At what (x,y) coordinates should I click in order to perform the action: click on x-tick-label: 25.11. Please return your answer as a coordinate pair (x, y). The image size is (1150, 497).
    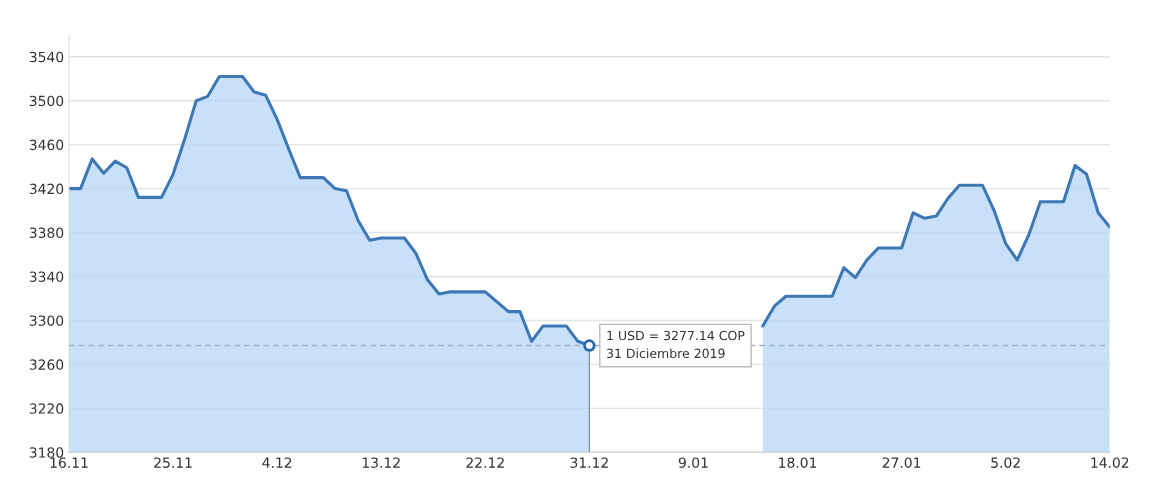
    Looking at the image, I should click on (173, 462).